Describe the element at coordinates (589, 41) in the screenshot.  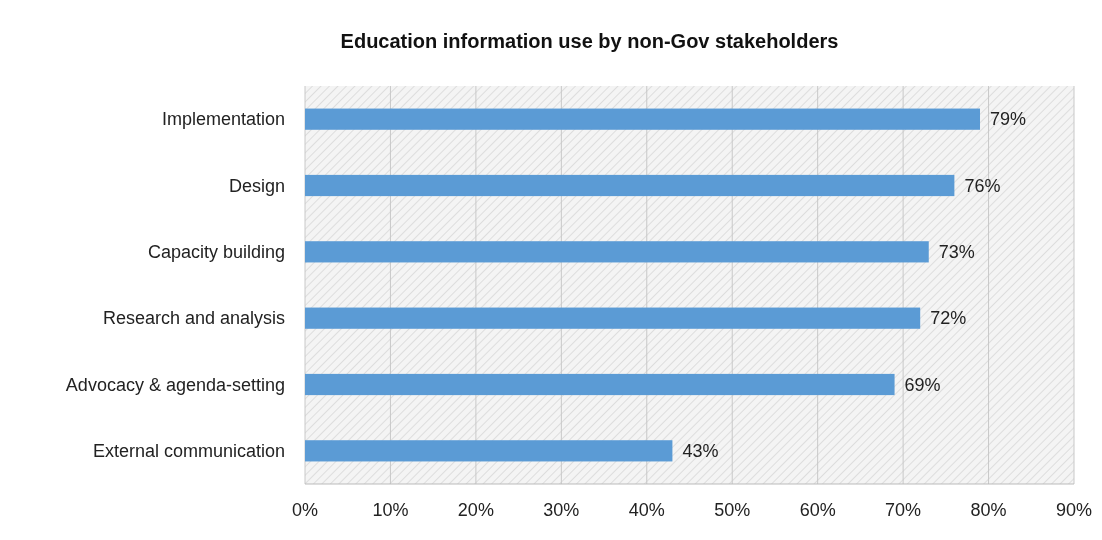
I see `chart-title: Education information use by non-Gov stakeholders` at that location.